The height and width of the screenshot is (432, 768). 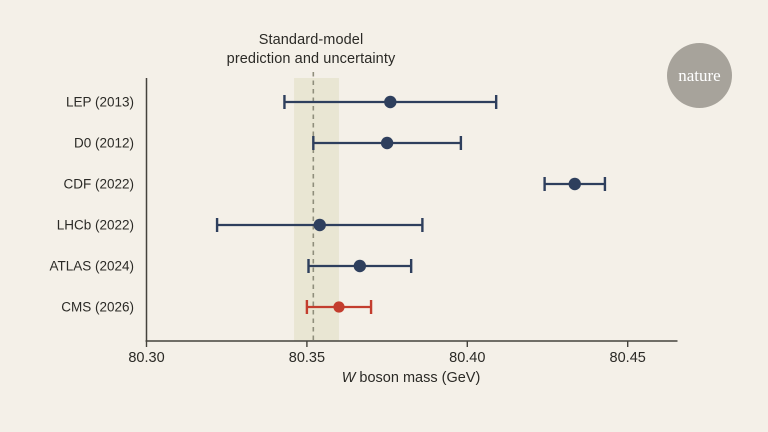 I want to click on row-label: ATLAS (2024), so click(x=91, y=266).